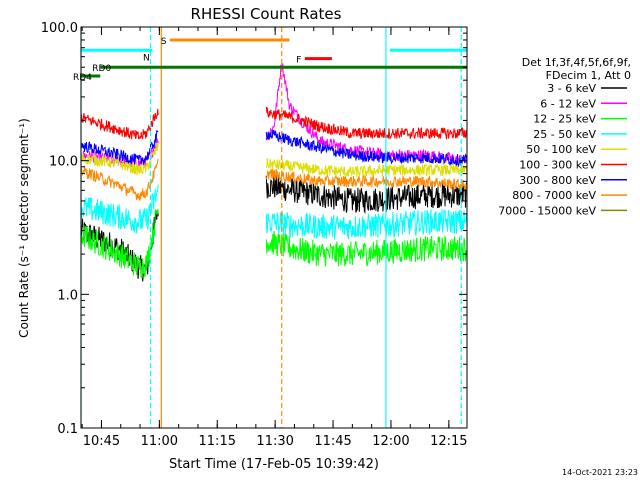  Describe the element at coordinates (554, 195) in the screenshot. I see `legend-label: 800 - 7000 keV` at that location.